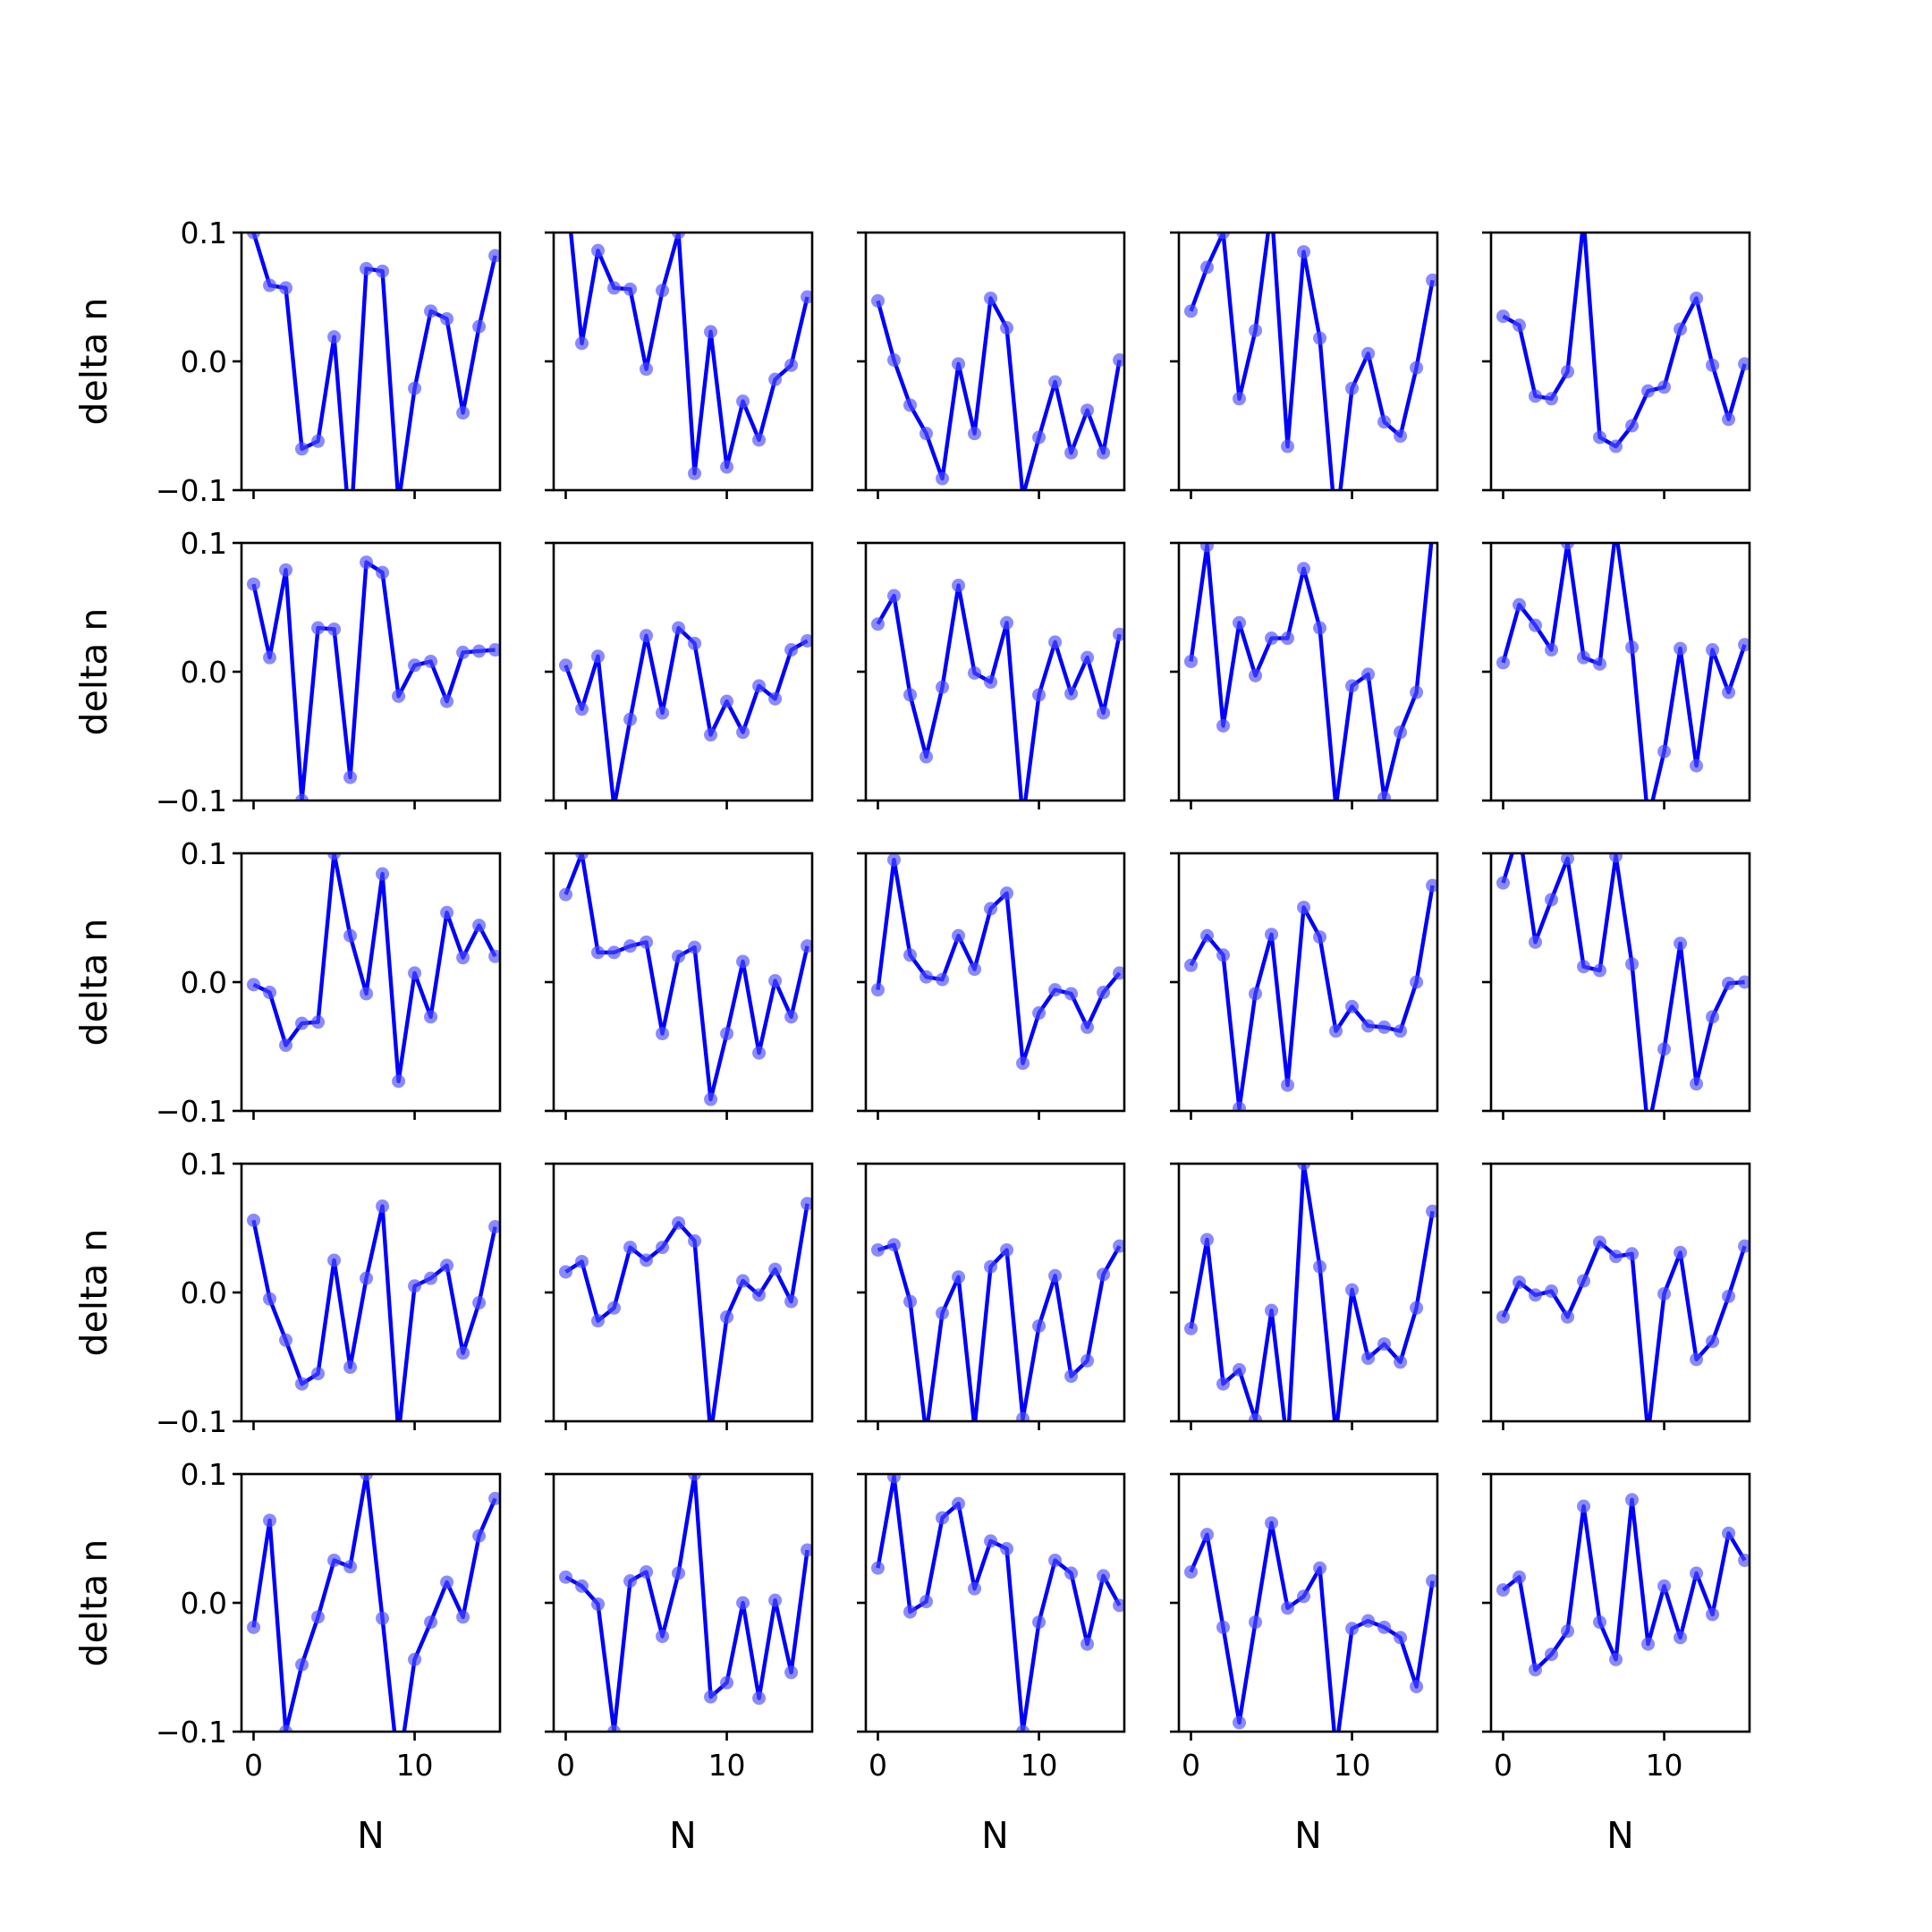 The image size is (1932, 1932). What do you see at coordinates (204, 1474) in the screenshot?
I see `y-tick-label: 0.1` at bounding box center [204, 1474].